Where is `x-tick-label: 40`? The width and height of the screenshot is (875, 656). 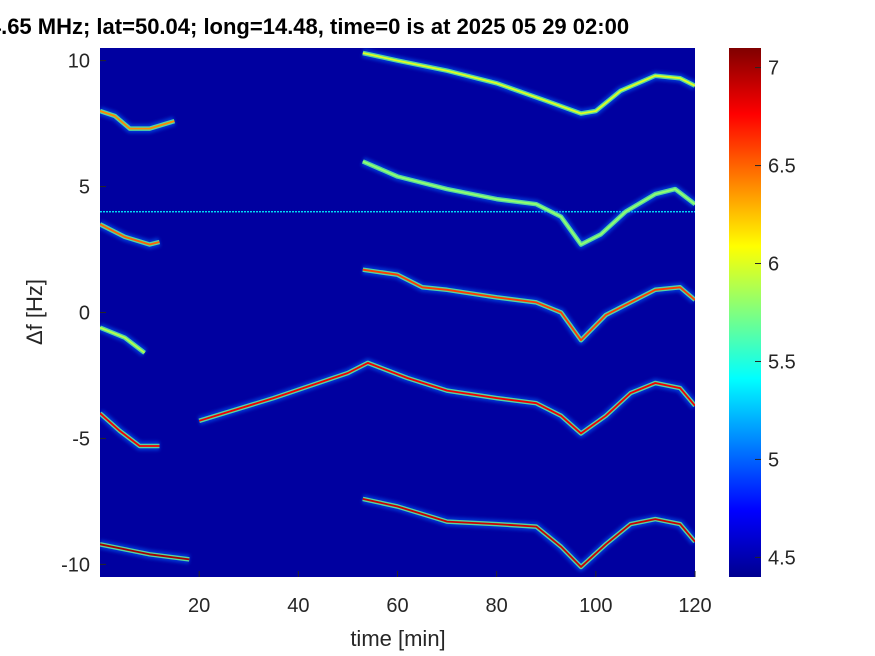 x-tick-label: 40 is located at coordinates (298, 606).